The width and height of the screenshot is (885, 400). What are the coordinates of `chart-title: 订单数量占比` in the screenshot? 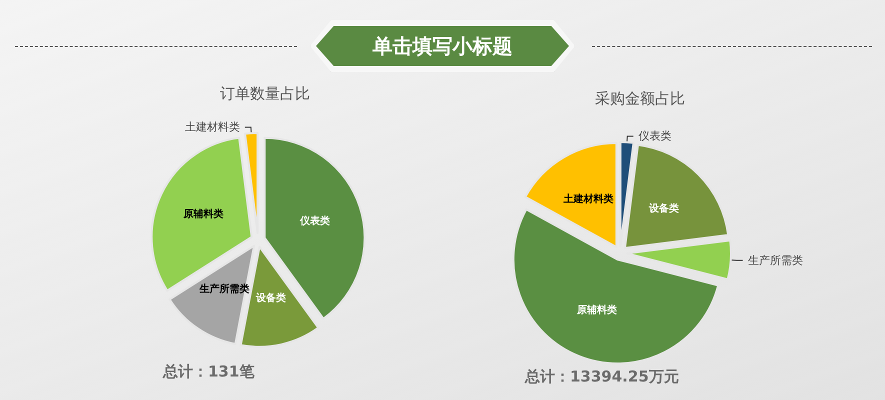 It's located at (265, 93).